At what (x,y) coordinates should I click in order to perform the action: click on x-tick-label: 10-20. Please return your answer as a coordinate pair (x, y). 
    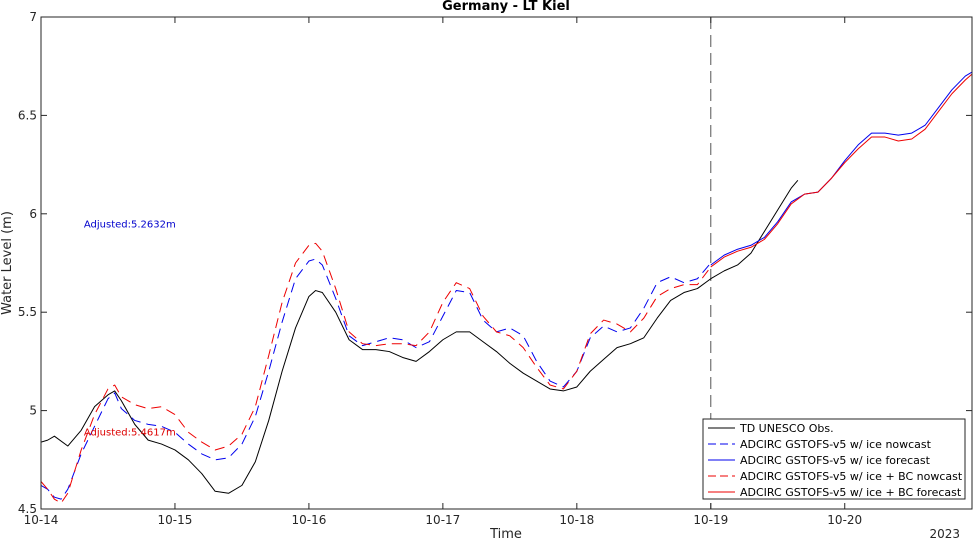
    Looking at the image, I should click on (844, 520).